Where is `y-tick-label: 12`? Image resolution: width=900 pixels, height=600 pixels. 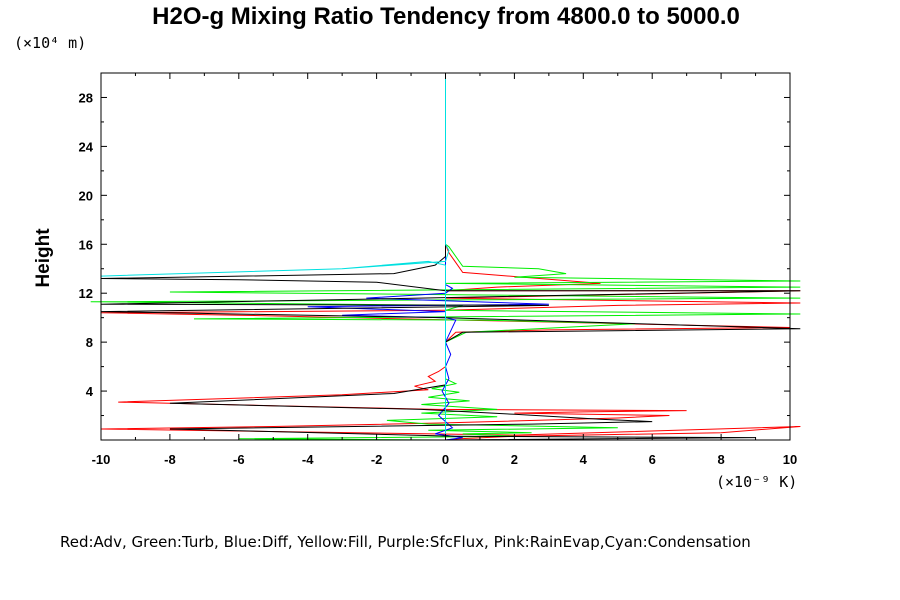
y-tick-label: 12 is located at coordinates (86, 293).